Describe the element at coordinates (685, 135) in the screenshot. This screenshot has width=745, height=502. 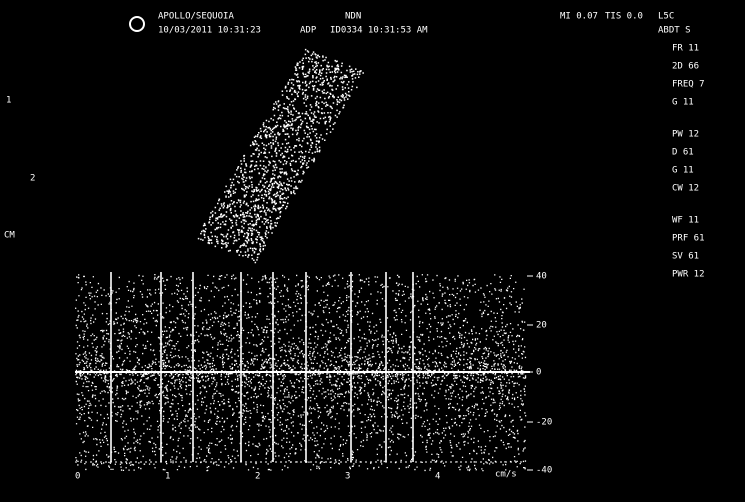
I see `panel-line: PW 12` at that location.